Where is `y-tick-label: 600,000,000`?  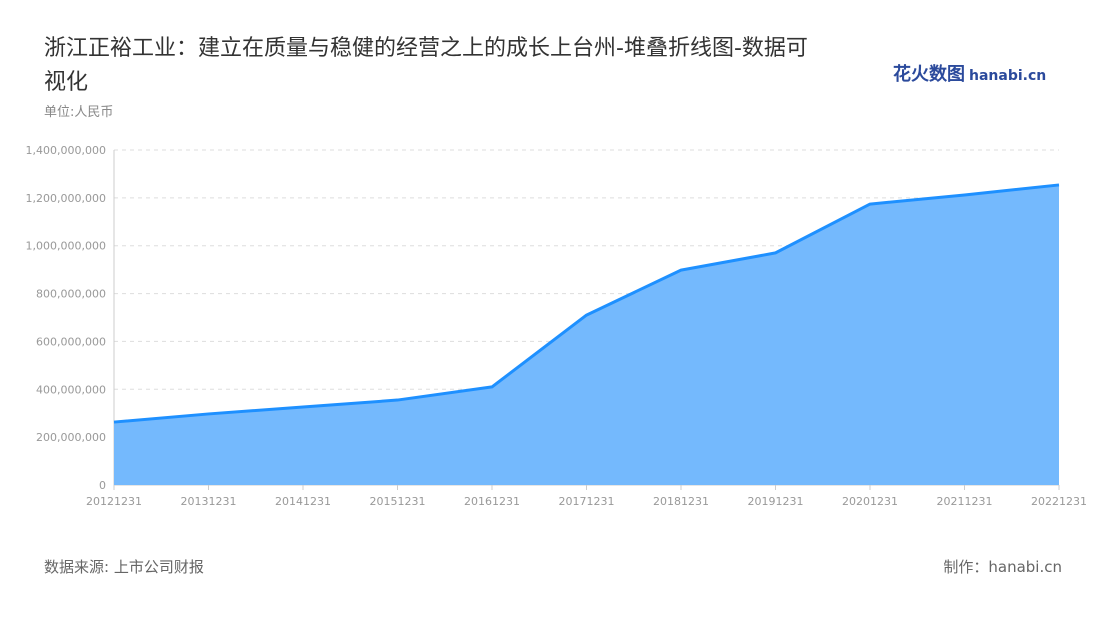
y-tick-label: 600,000,000 is located at coordinates (71, 341).